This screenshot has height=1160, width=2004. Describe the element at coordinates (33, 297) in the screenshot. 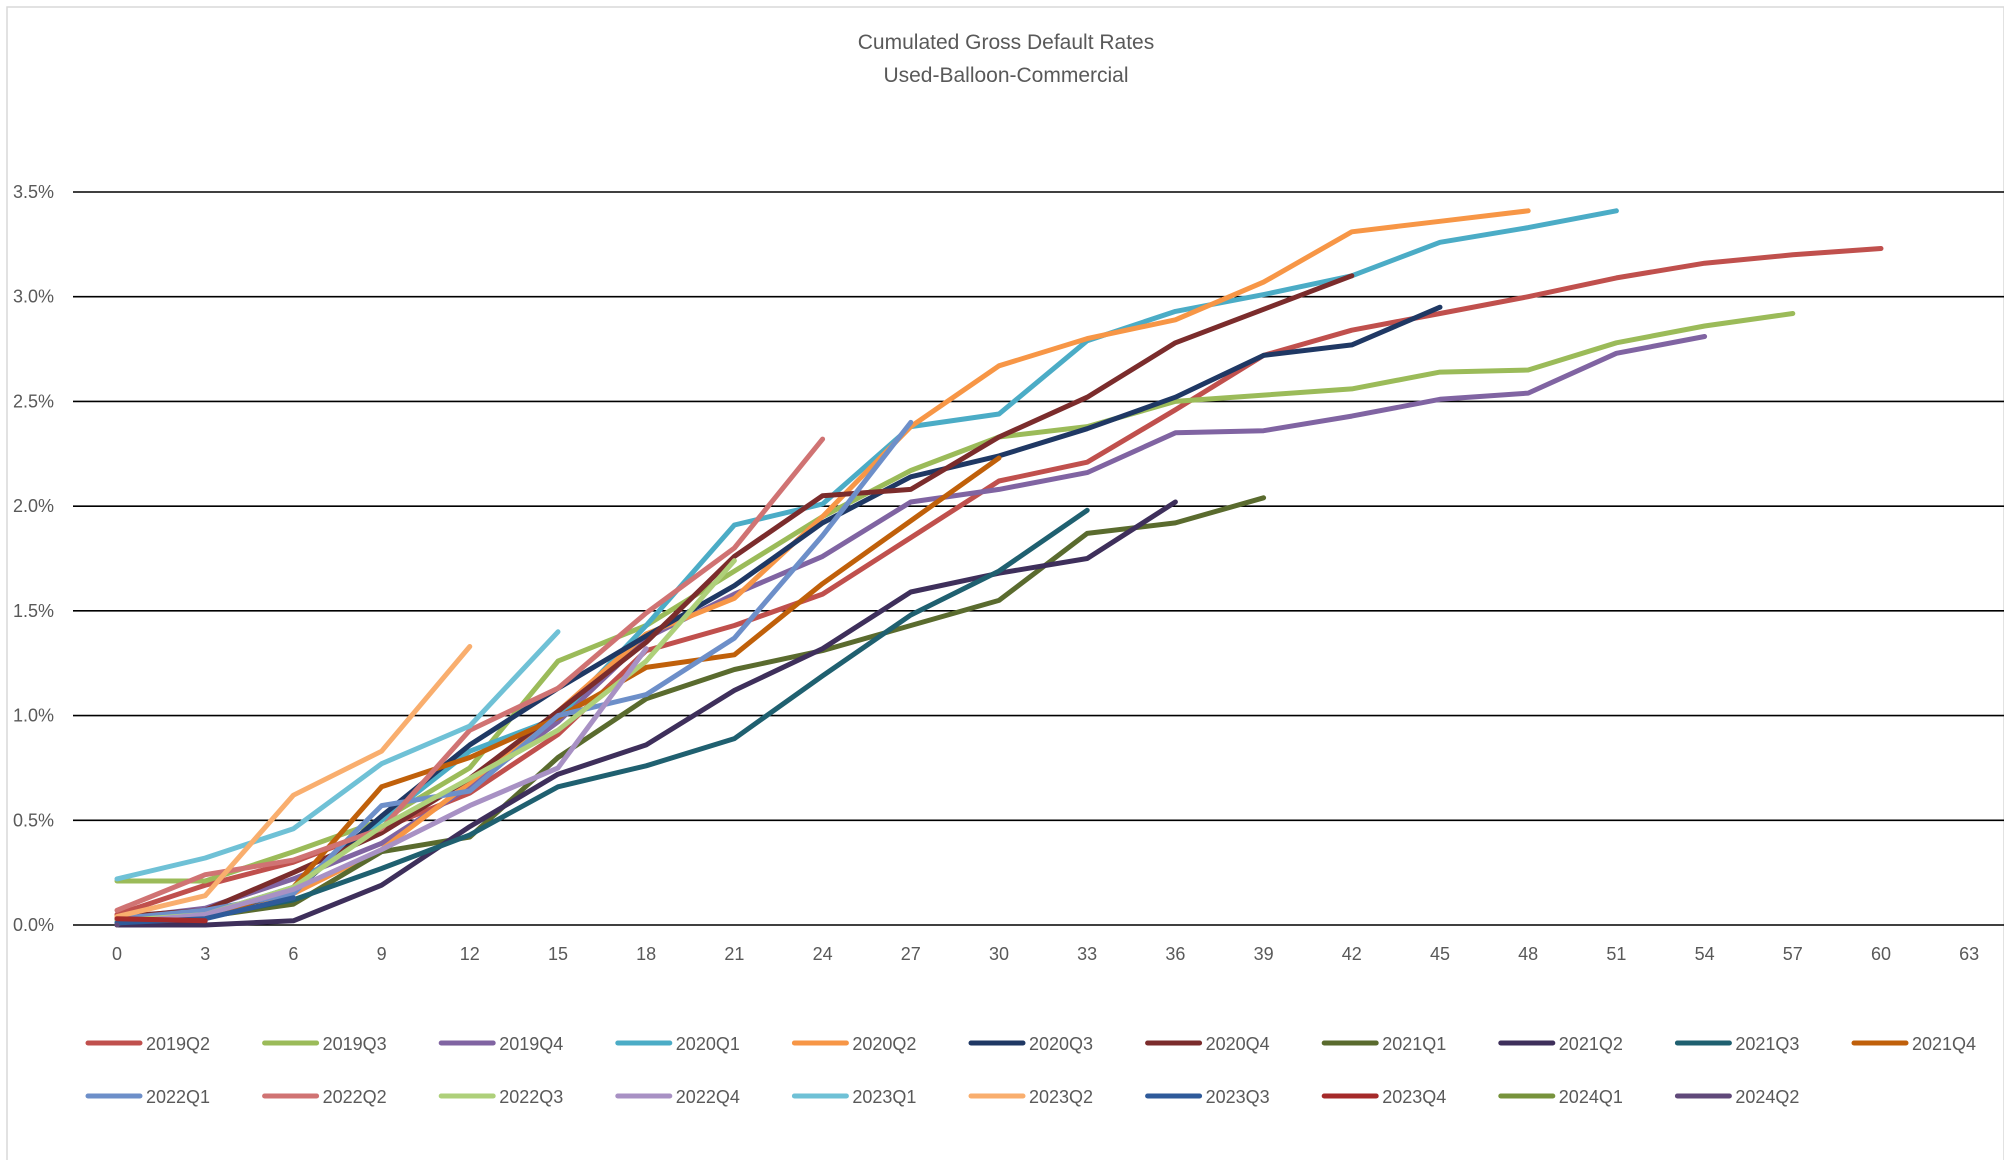

I see `y-tick-label: 3.0%` at that location.